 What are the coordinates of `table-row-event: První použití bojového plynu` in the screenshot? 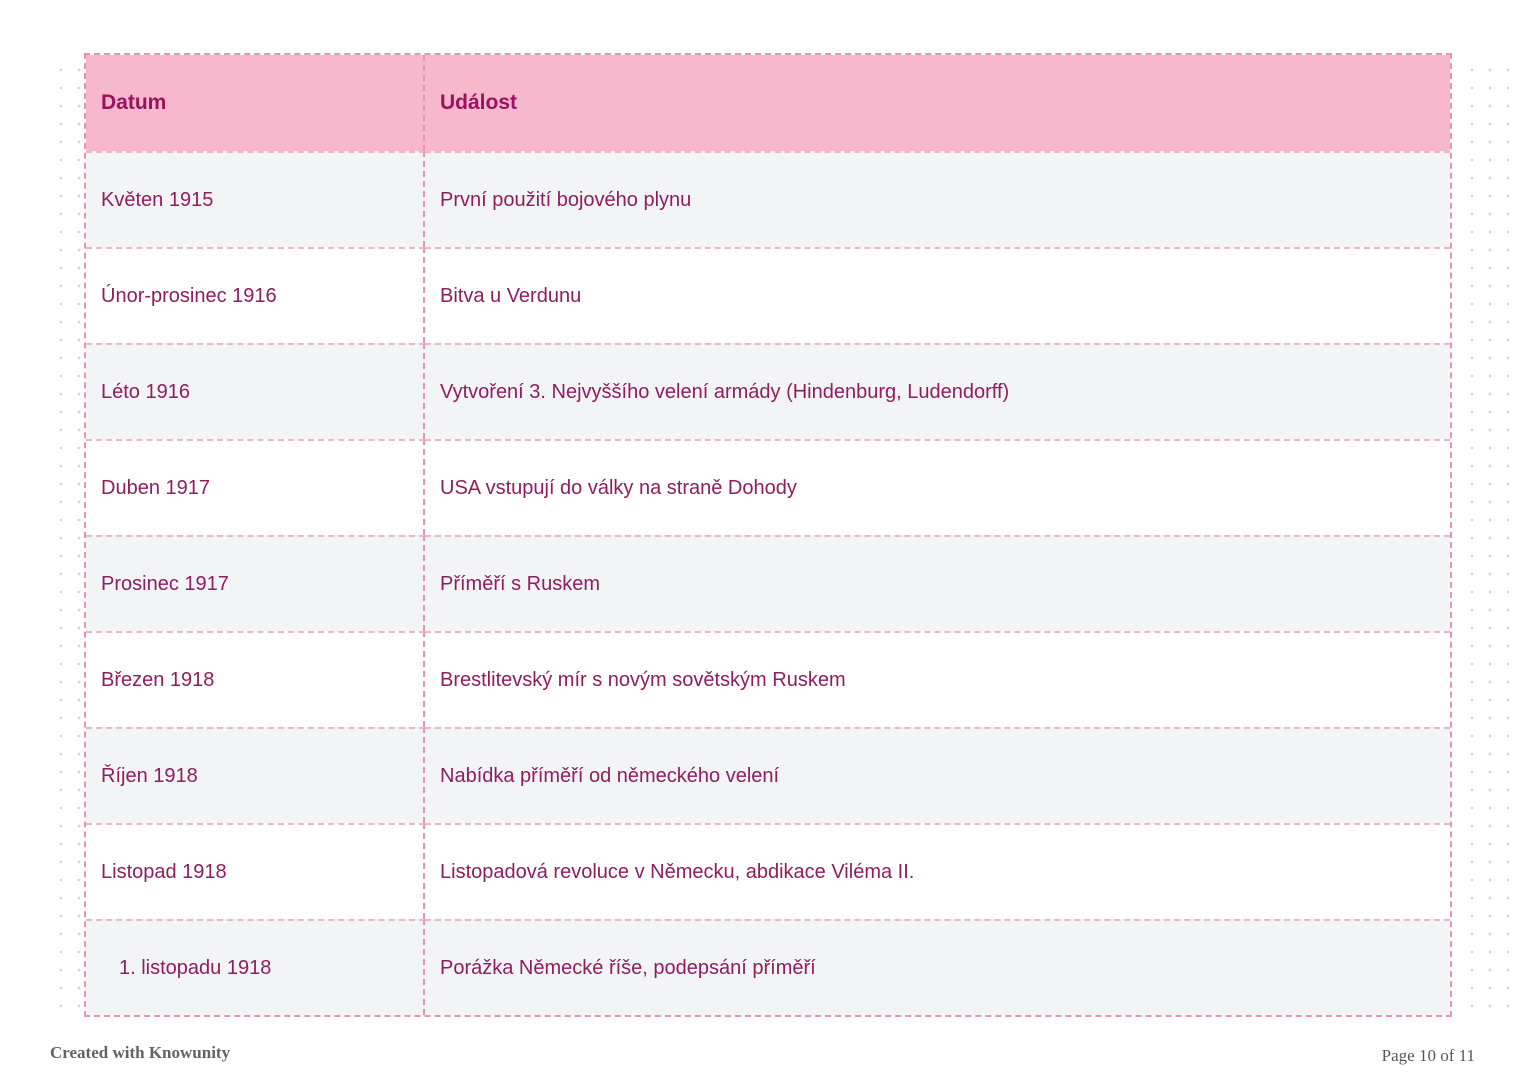 It's located at (937, 199).